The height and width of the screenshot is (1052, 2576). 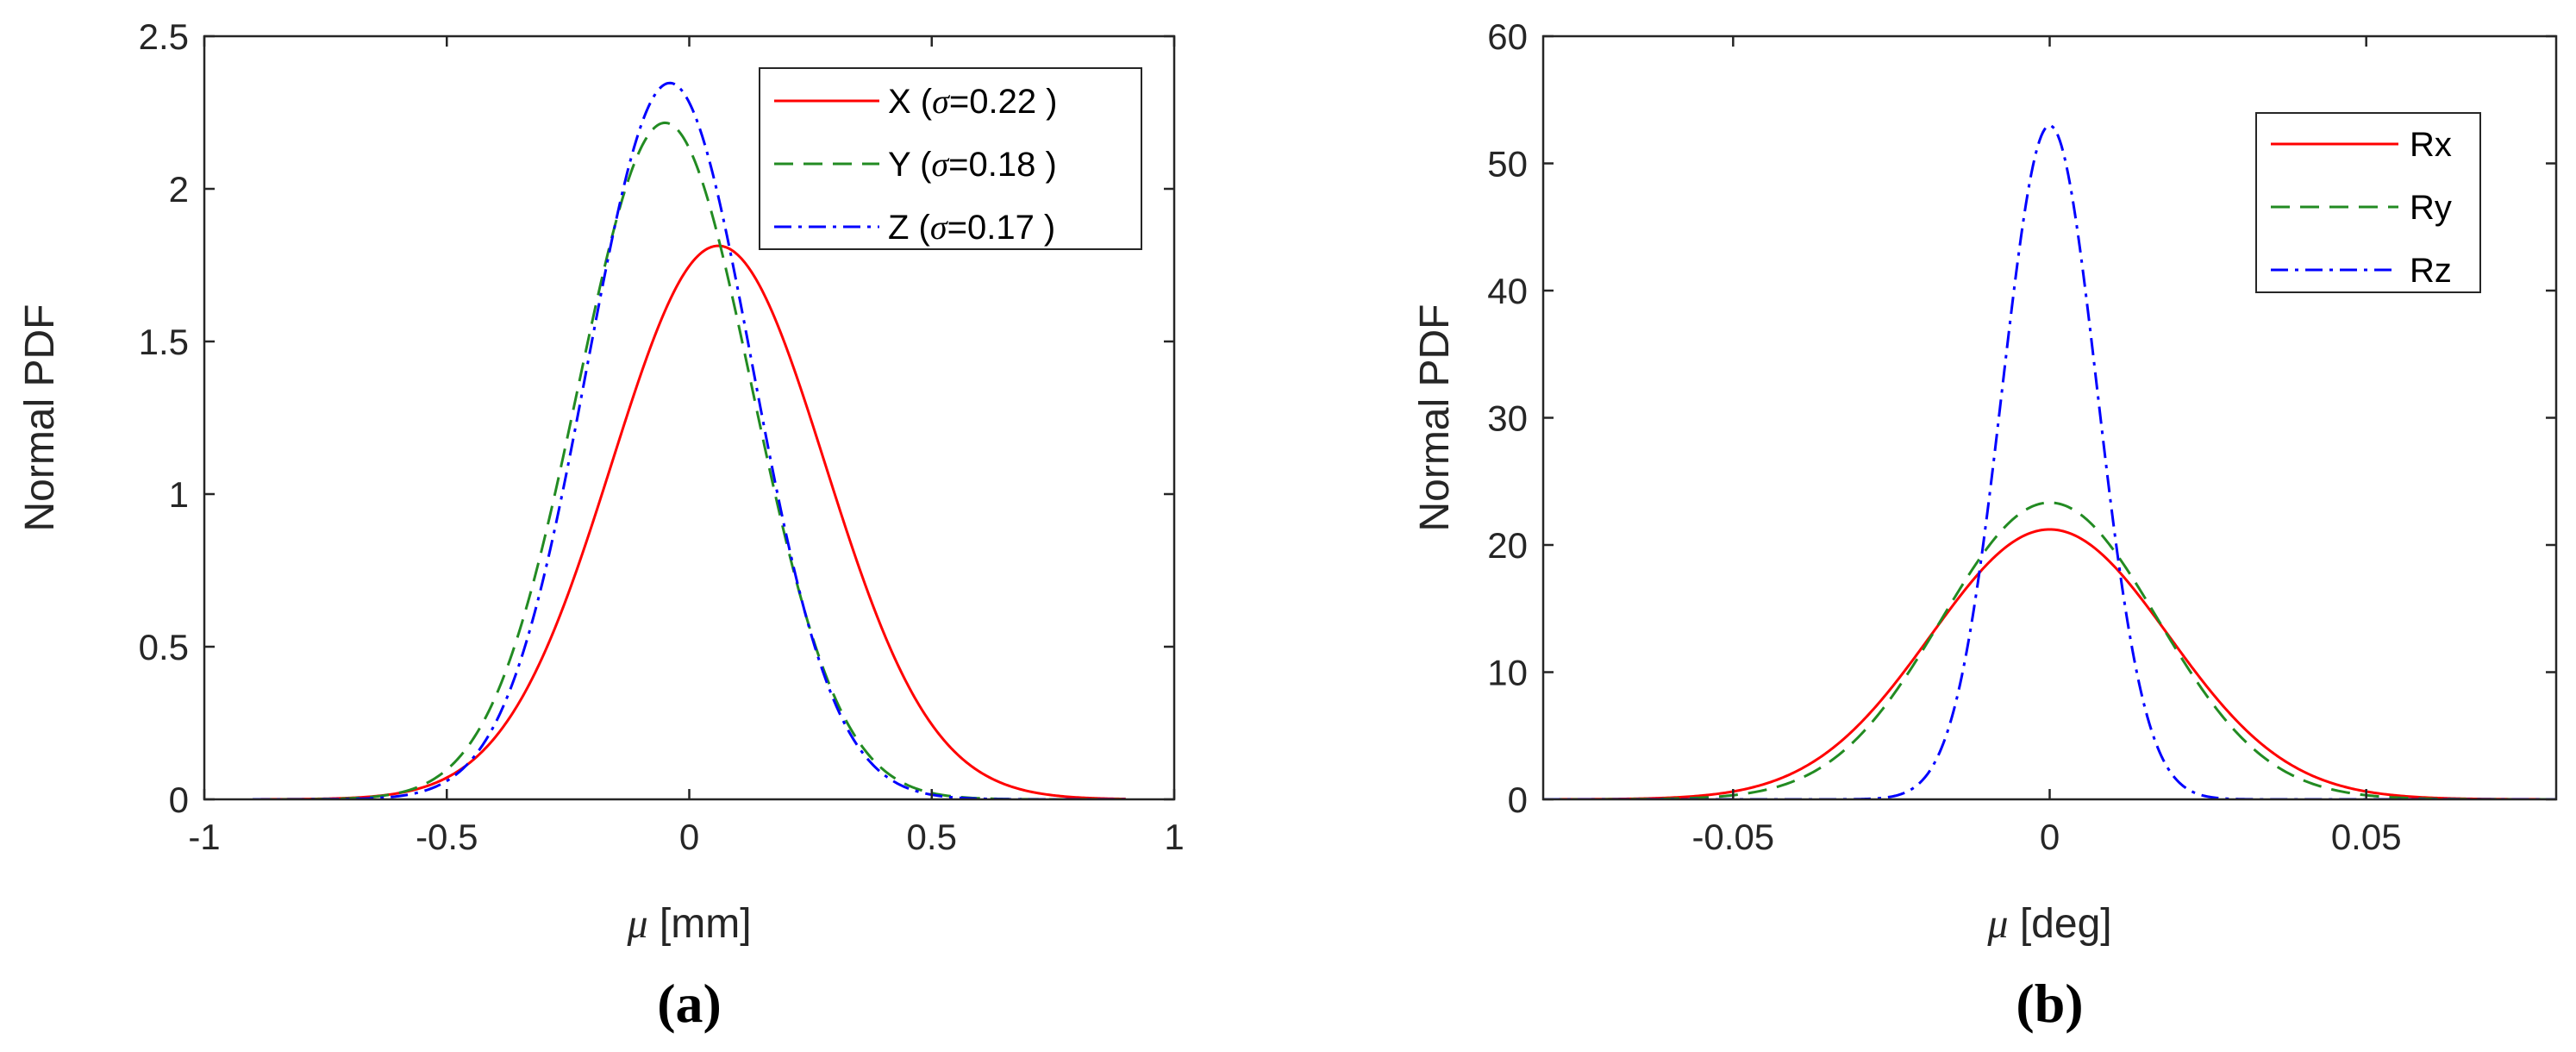 I want to click on y-tick-label: 30, so click(x=1507, y=418).